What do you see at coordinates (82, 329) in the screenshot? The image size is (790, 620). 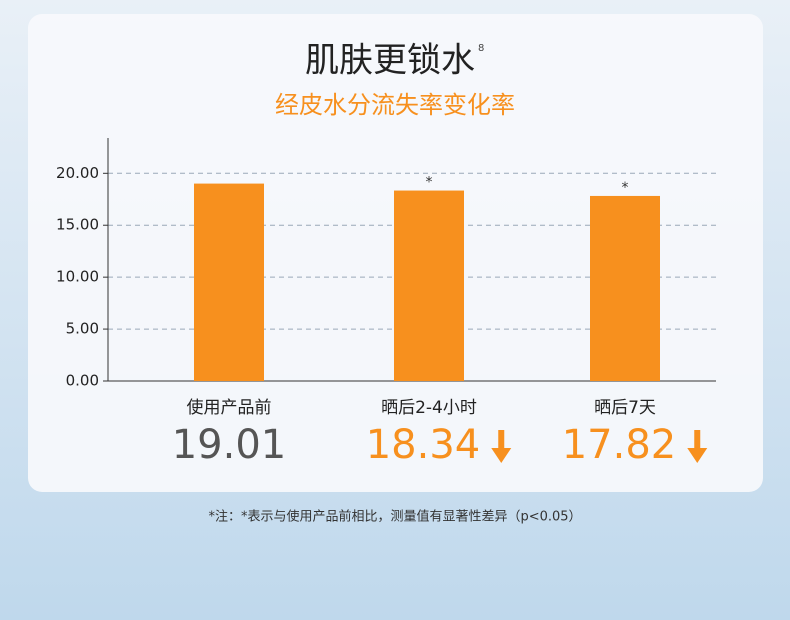 I see `y-tick-label: 5.00` at bounding box center [82, 329].